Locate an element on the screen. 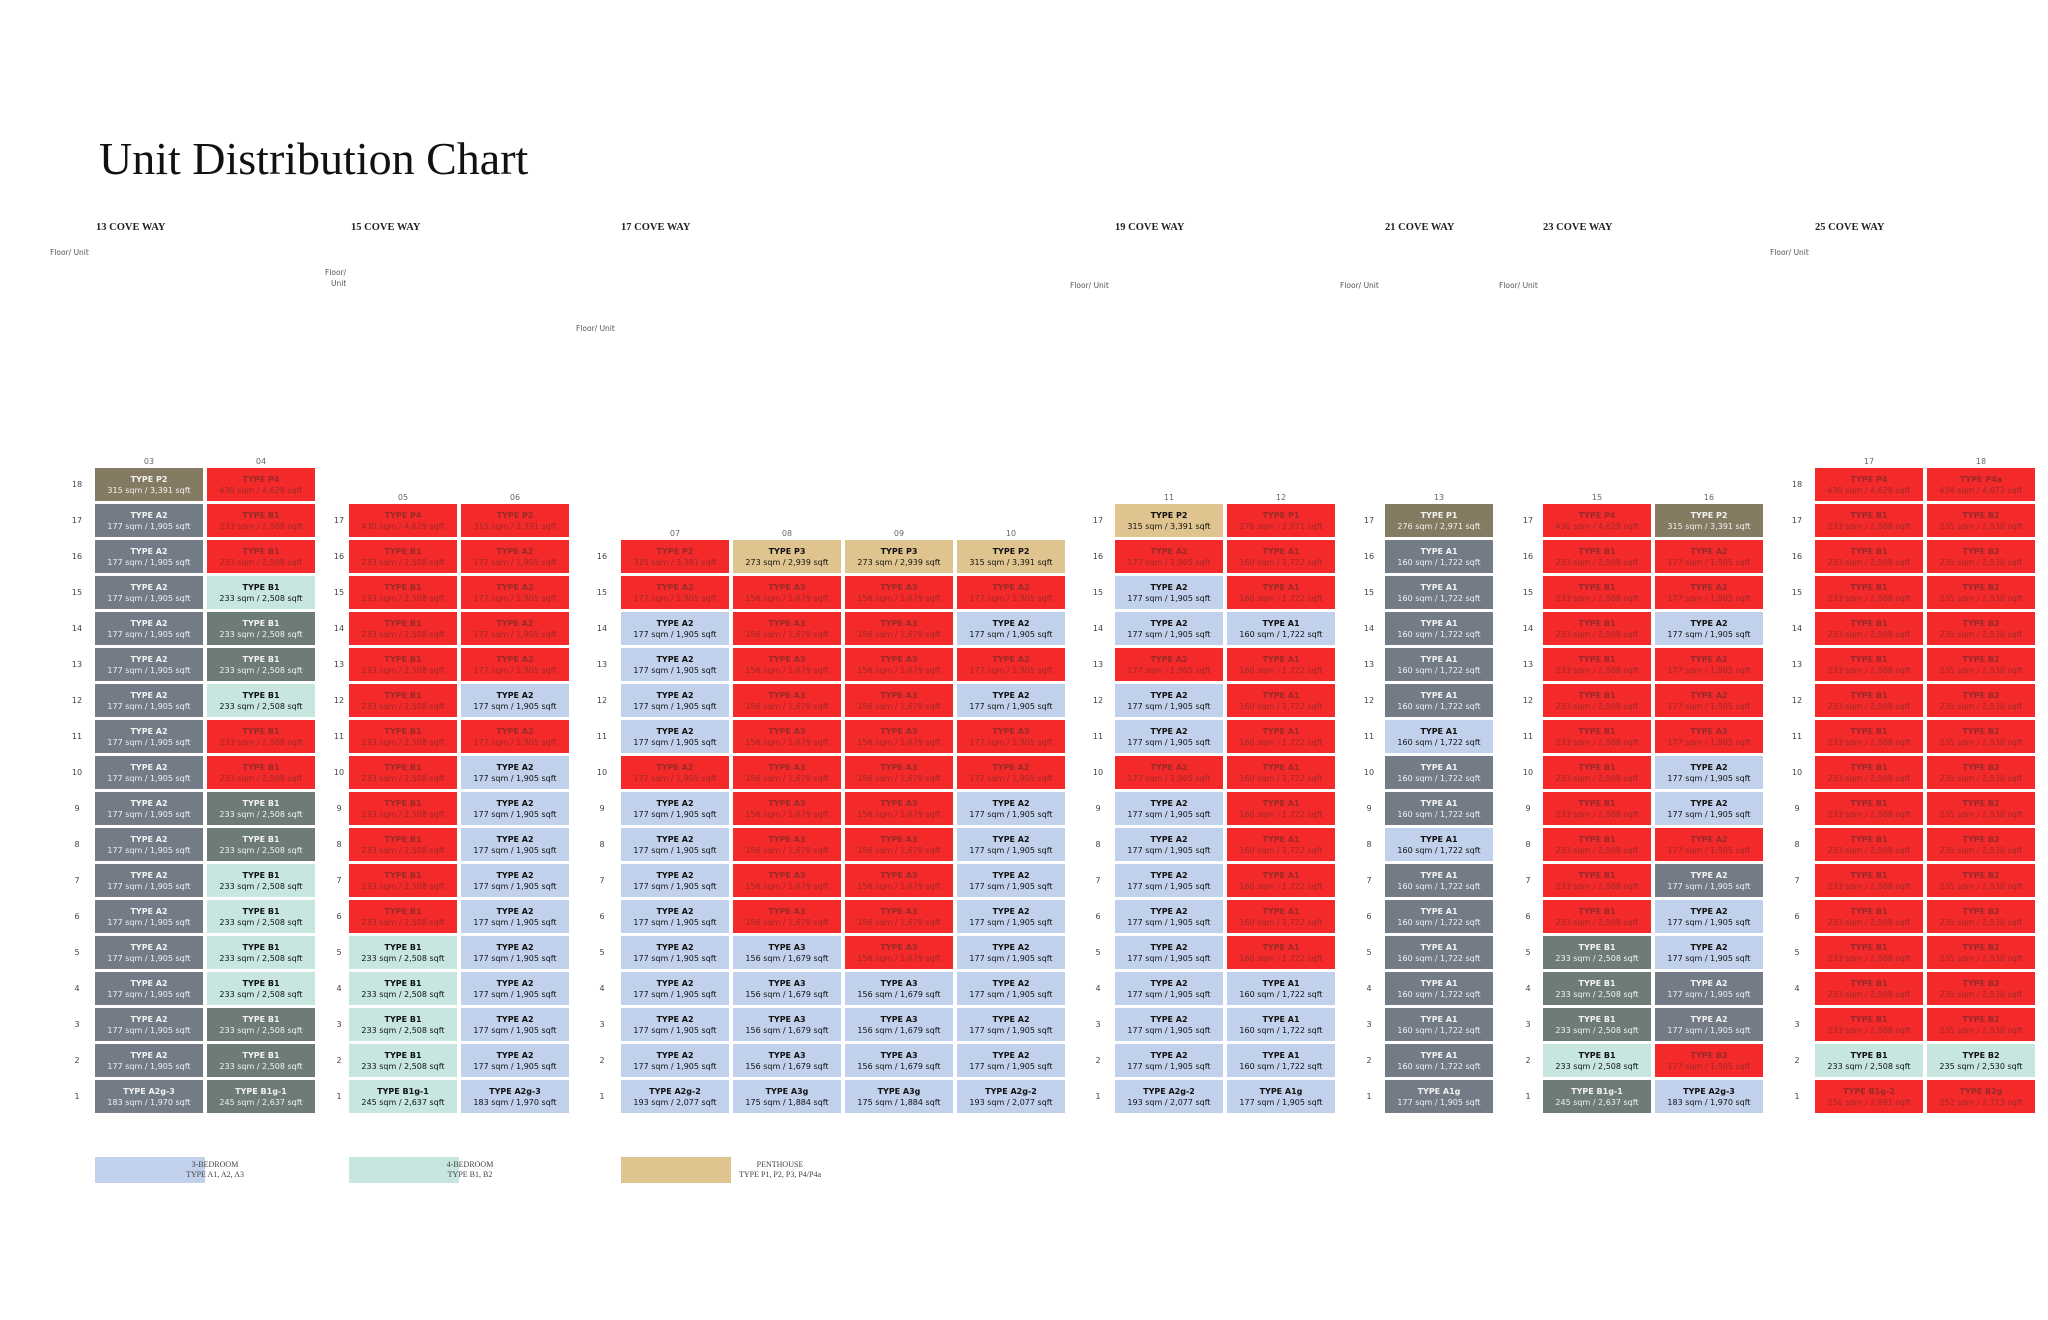 The image size is (2048, 1320). unit-cell: TYPE A1g 177 sqm / 1,905 sqft is located at coordinates (1439, 1096).